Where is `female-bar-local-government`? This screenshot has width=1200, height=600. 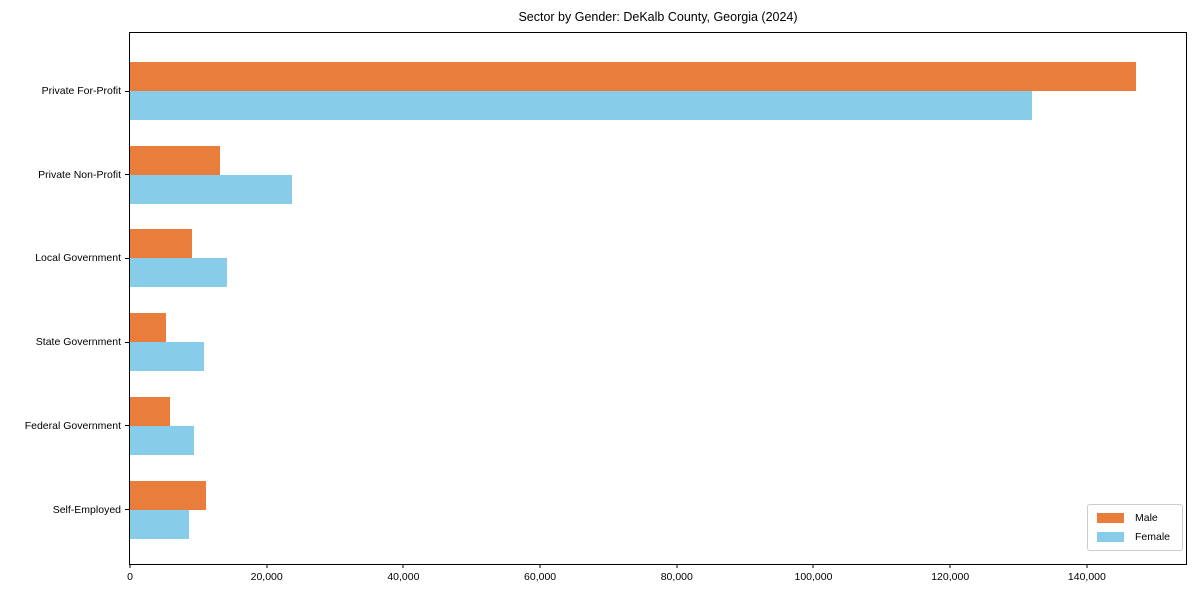 female-bar-local-government is located at coordinates (179, 273).